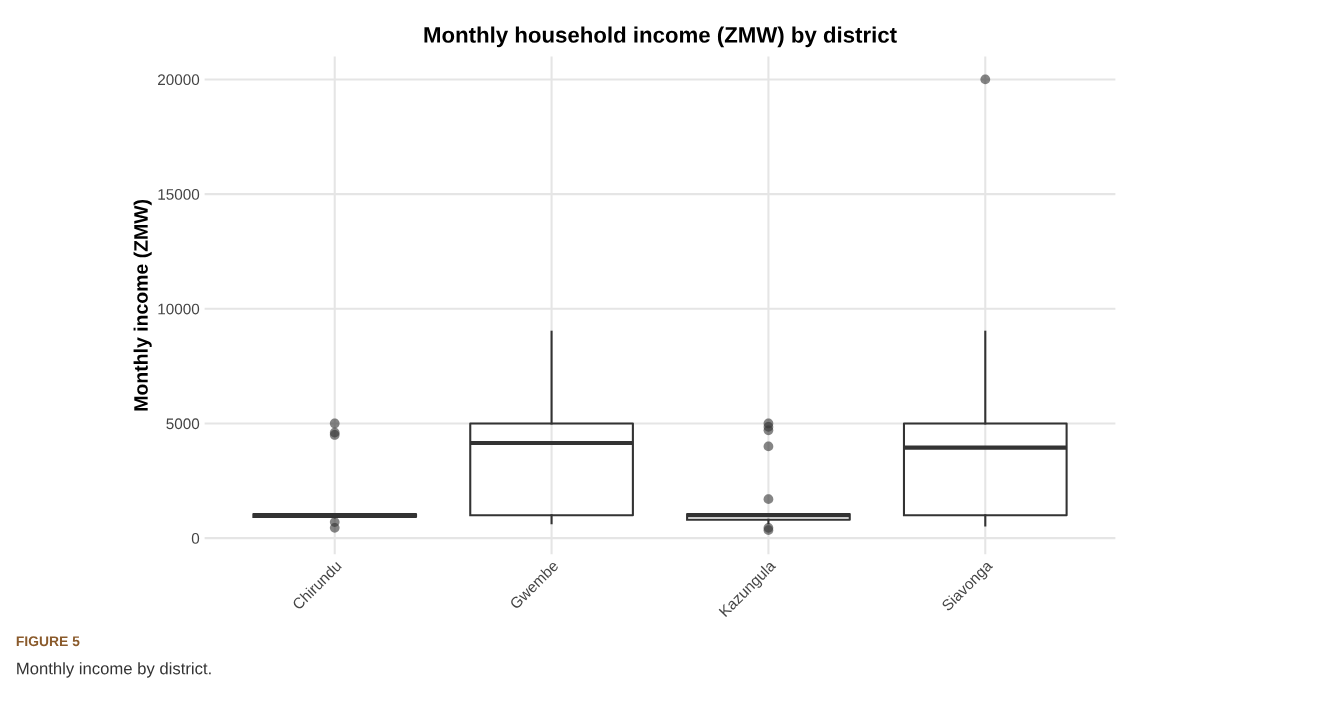 The image size is (1320, 706). I want to click on y-tick-label: 5000, so click(183, 424).